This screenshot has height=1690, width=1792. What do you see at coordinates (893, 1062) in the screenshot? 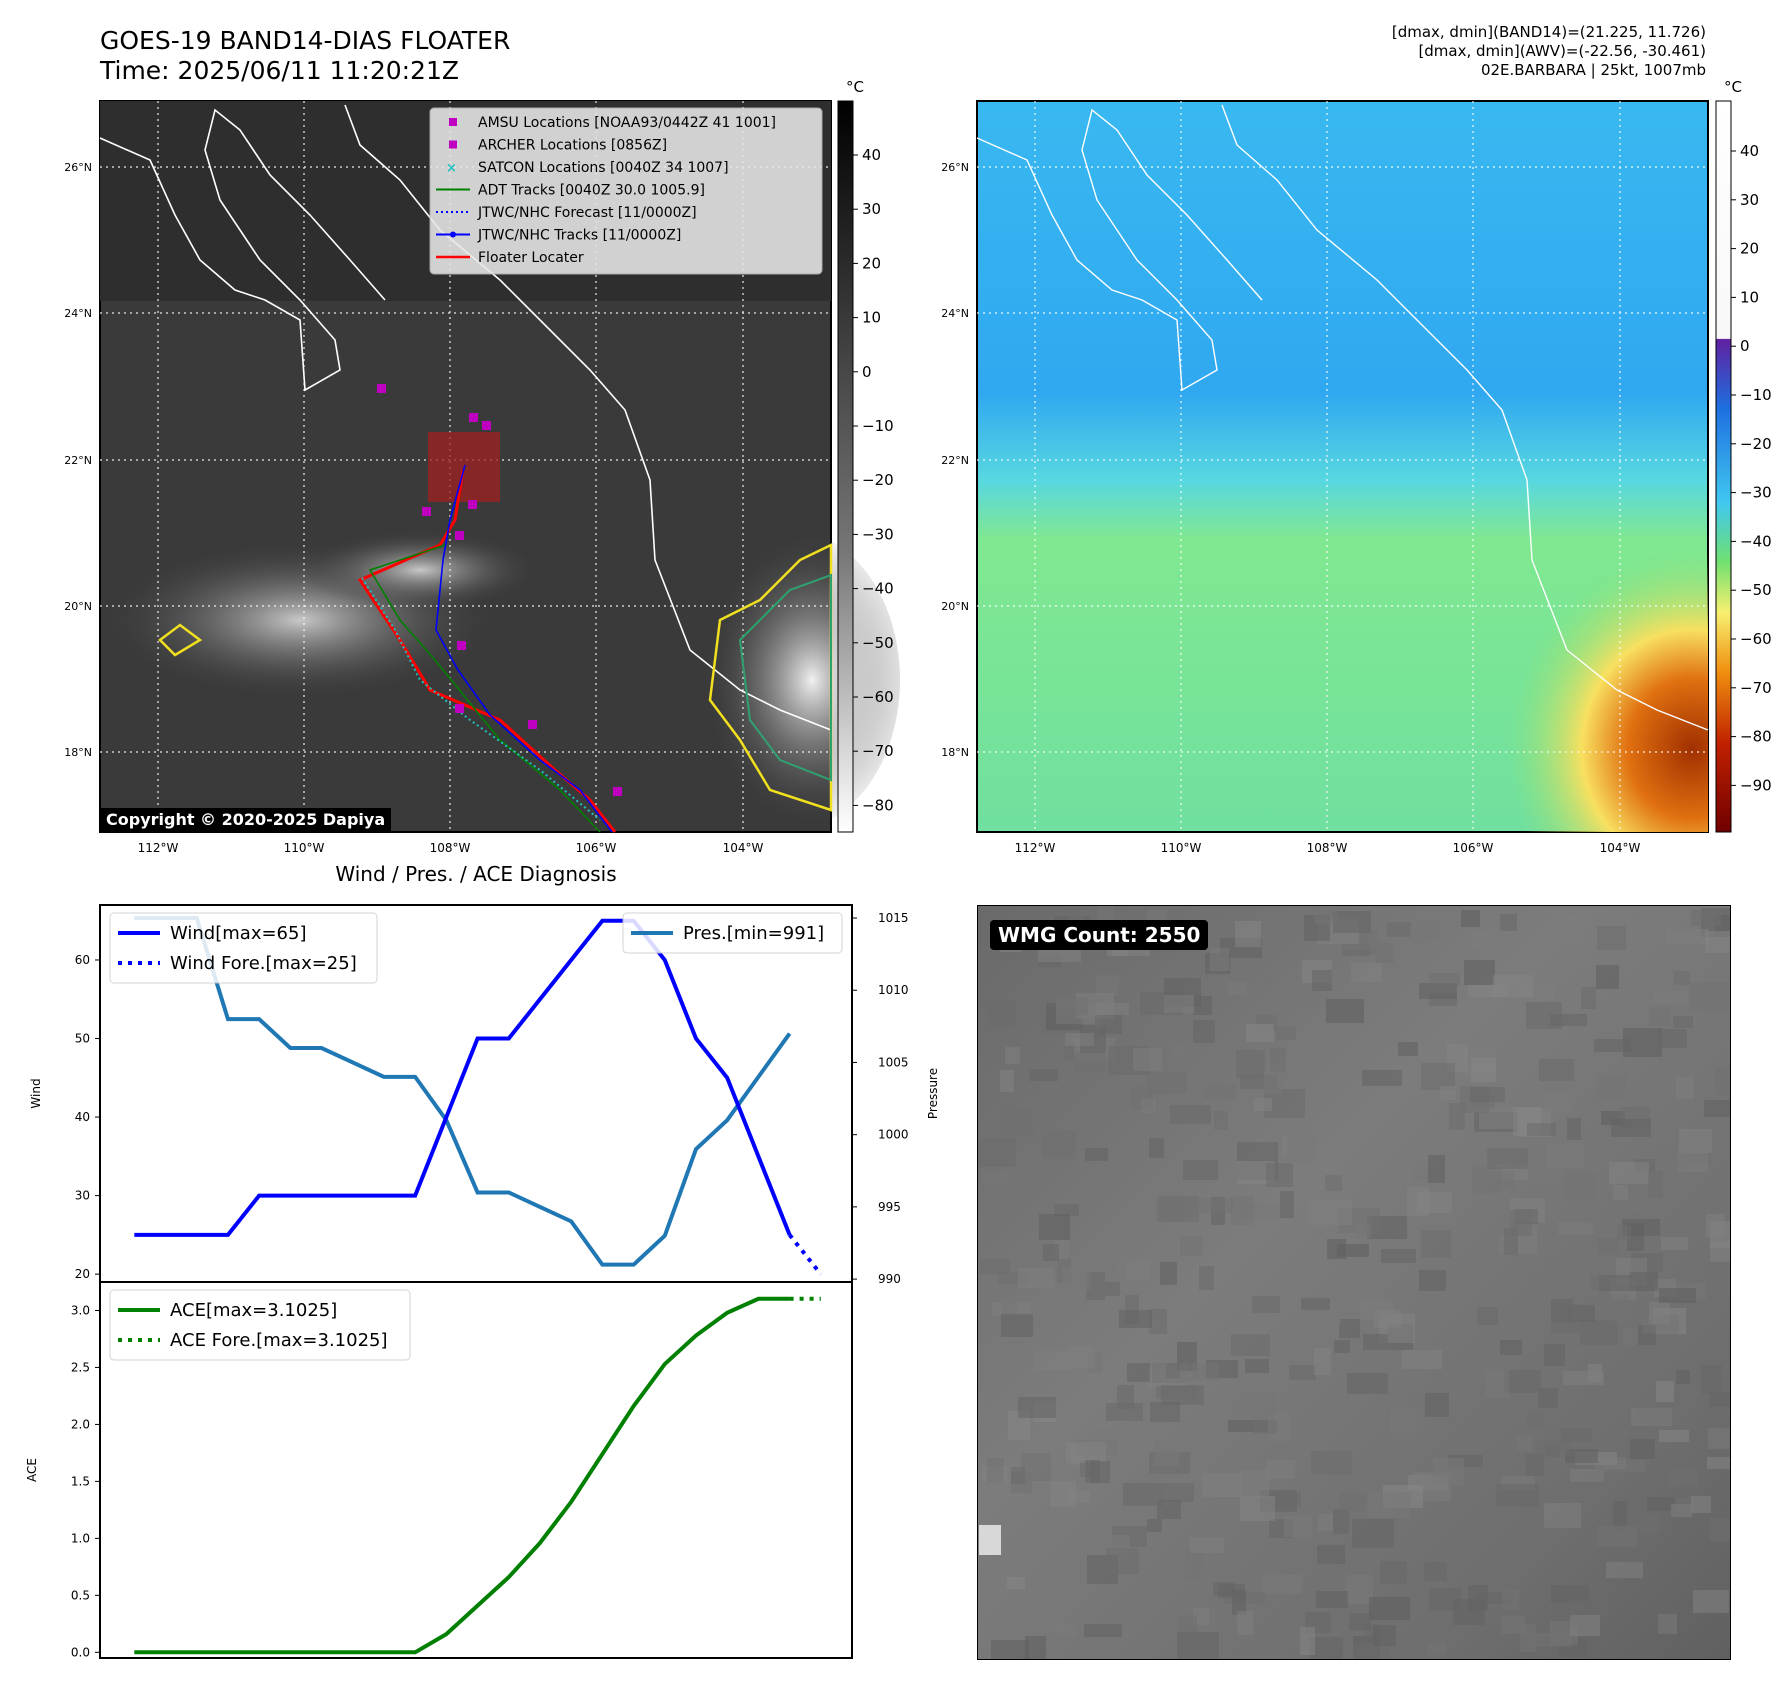
I see `pres-ytick-label: 1005` at bounding box center [893, 1062].